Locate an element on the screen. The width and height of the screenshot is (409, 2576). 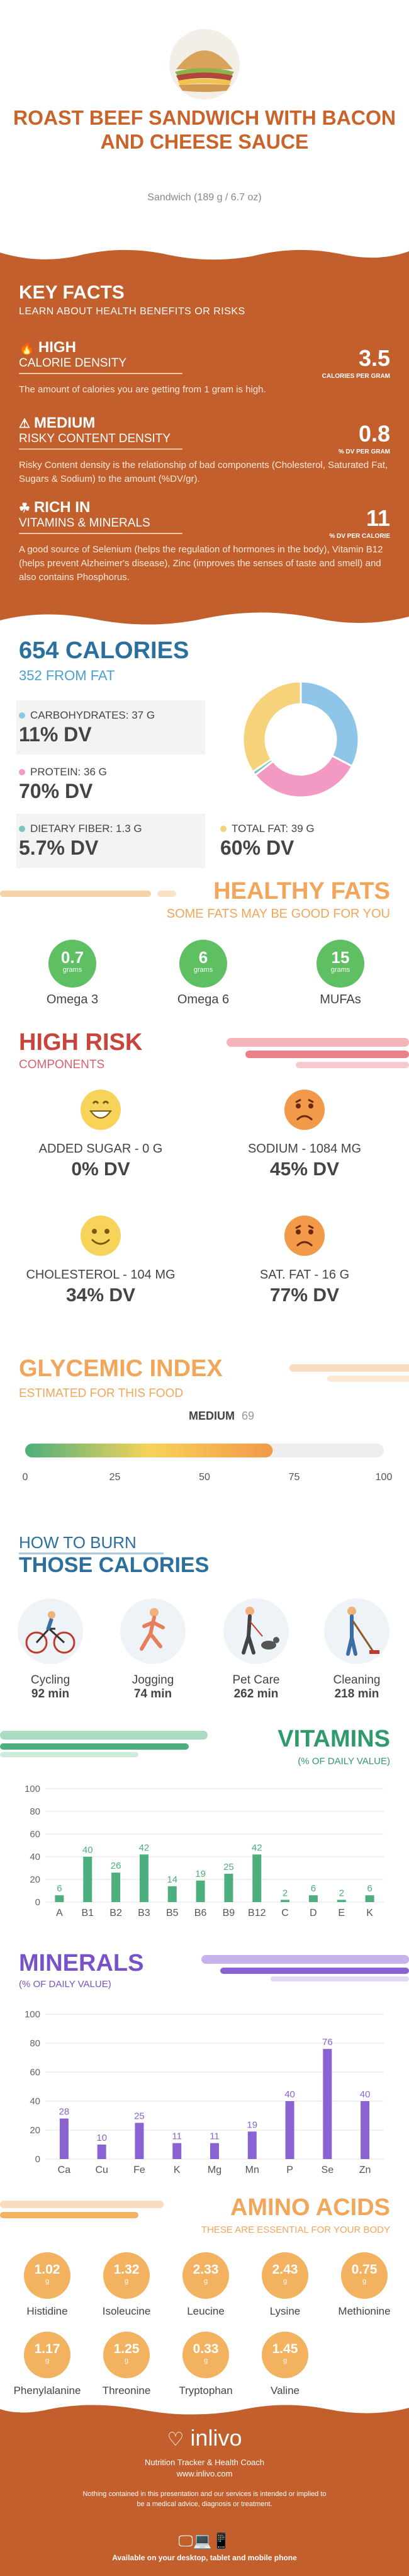
y-tick-label: 100 is located at coordinates (33, 2014).